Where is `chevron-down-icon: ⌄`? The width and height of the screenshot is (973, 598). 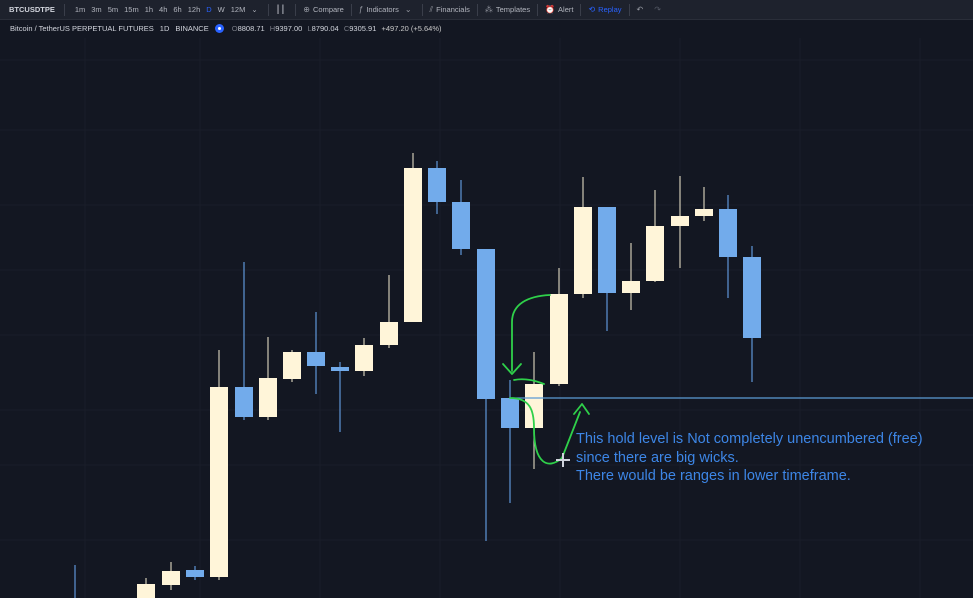
chevron-down-icon: ⌄ is located at coordinates (408, 9).